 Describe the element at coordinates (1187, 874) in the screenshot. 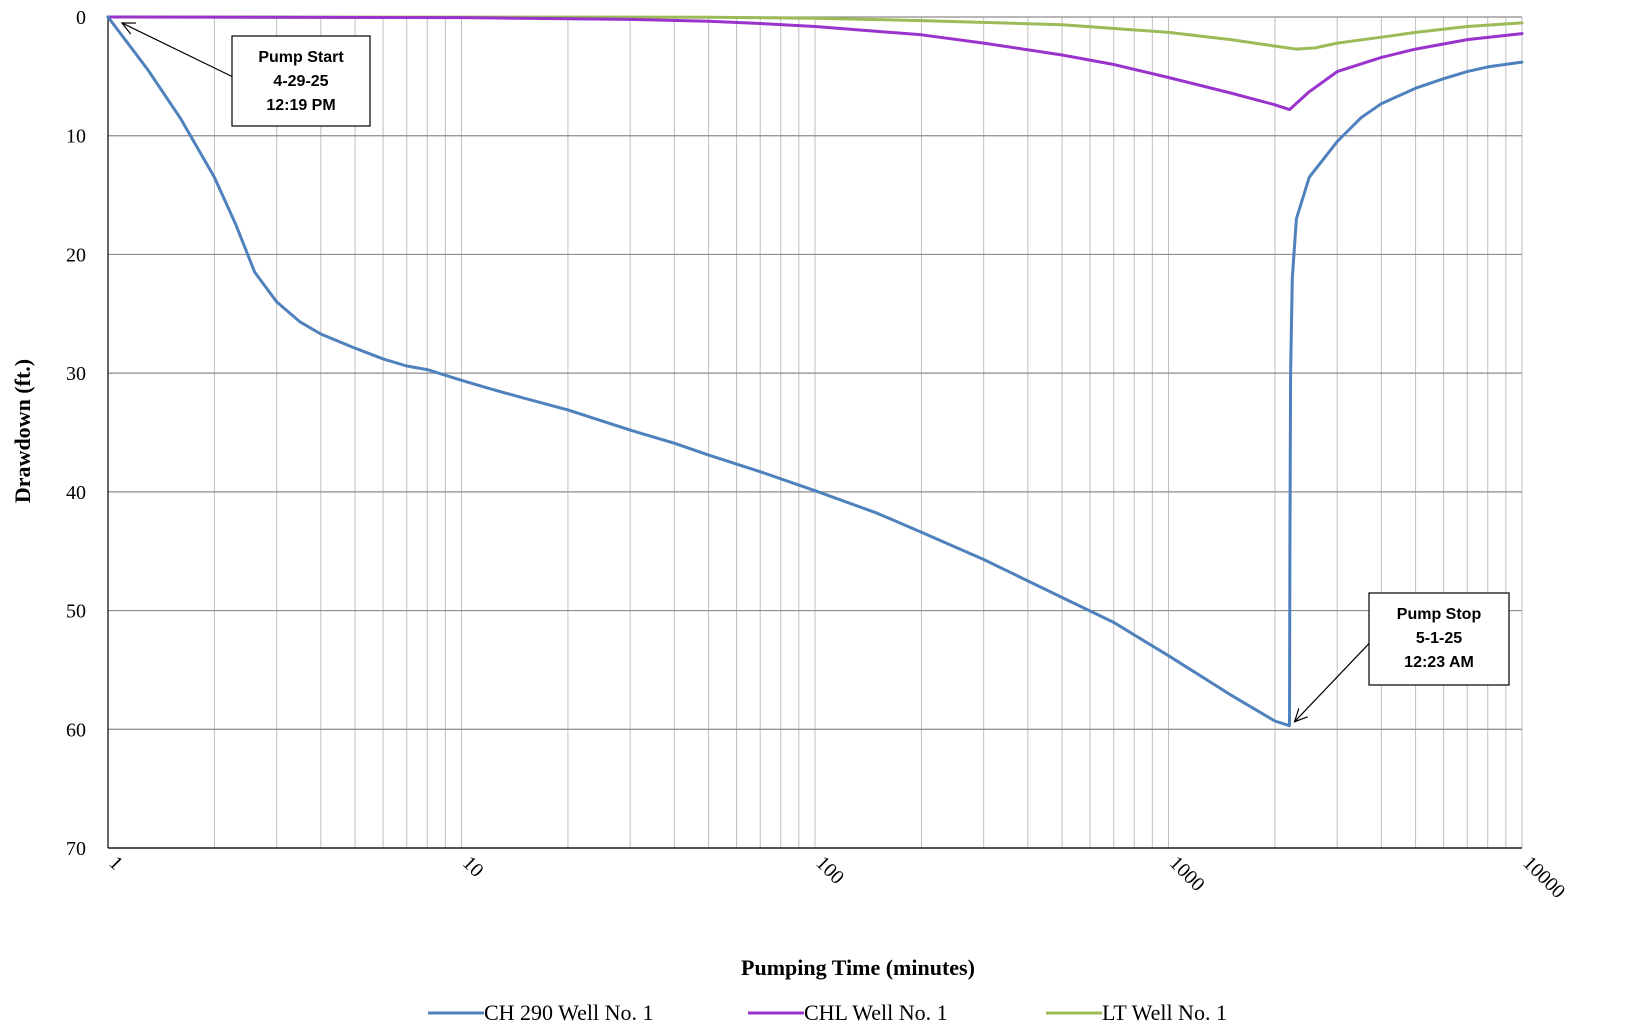

I see `x-tick-label: 1000` at that location.